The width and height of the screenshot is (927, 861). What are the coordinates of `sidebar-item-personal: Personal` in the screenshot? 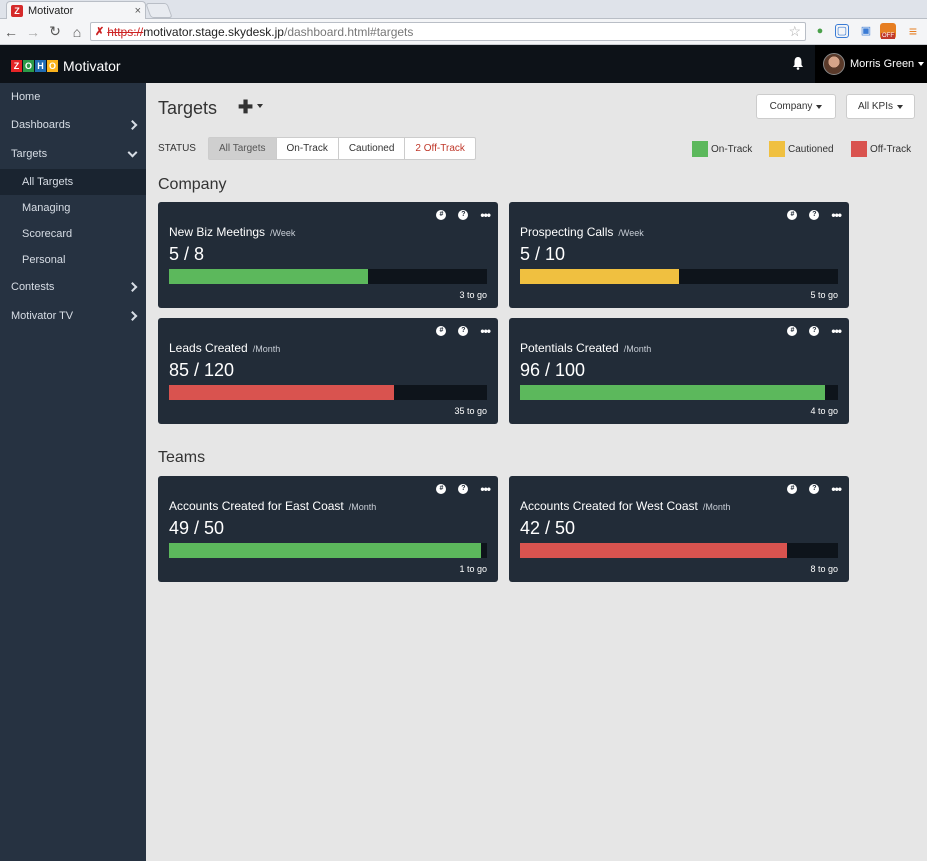 It's located at (73, 260).